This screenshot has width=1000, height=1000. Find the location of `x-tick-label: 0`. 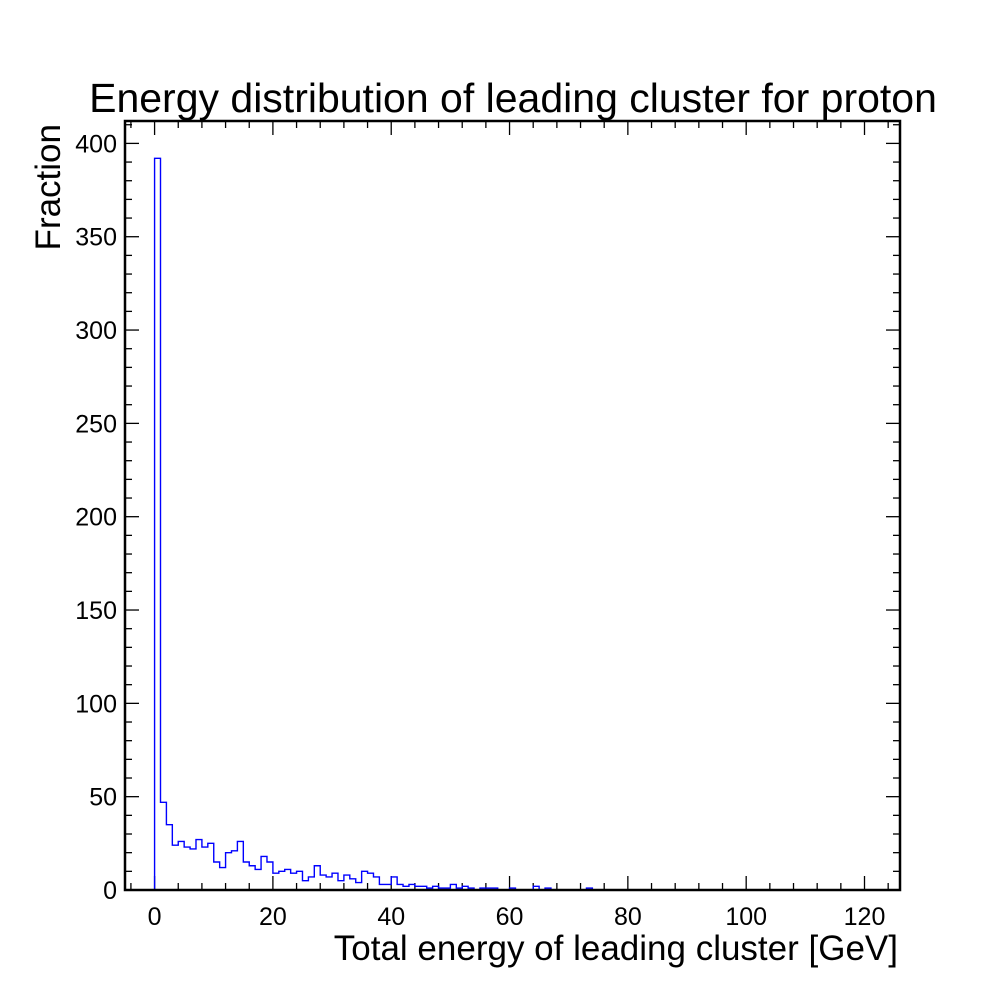

x-tick-label: 0 is located at coordinates (155, 917).